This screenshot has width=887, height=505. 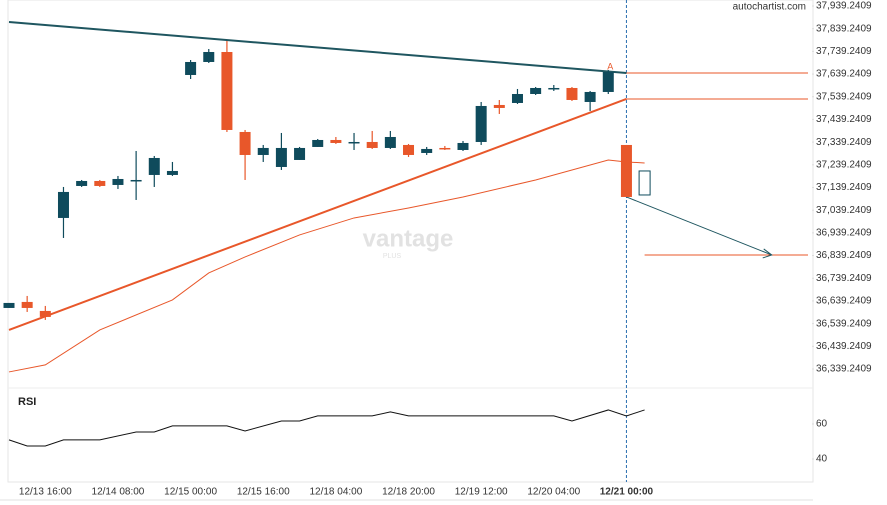 I want to click on x-tick-label: 12/18 20:00, so click(x=408, y=492).